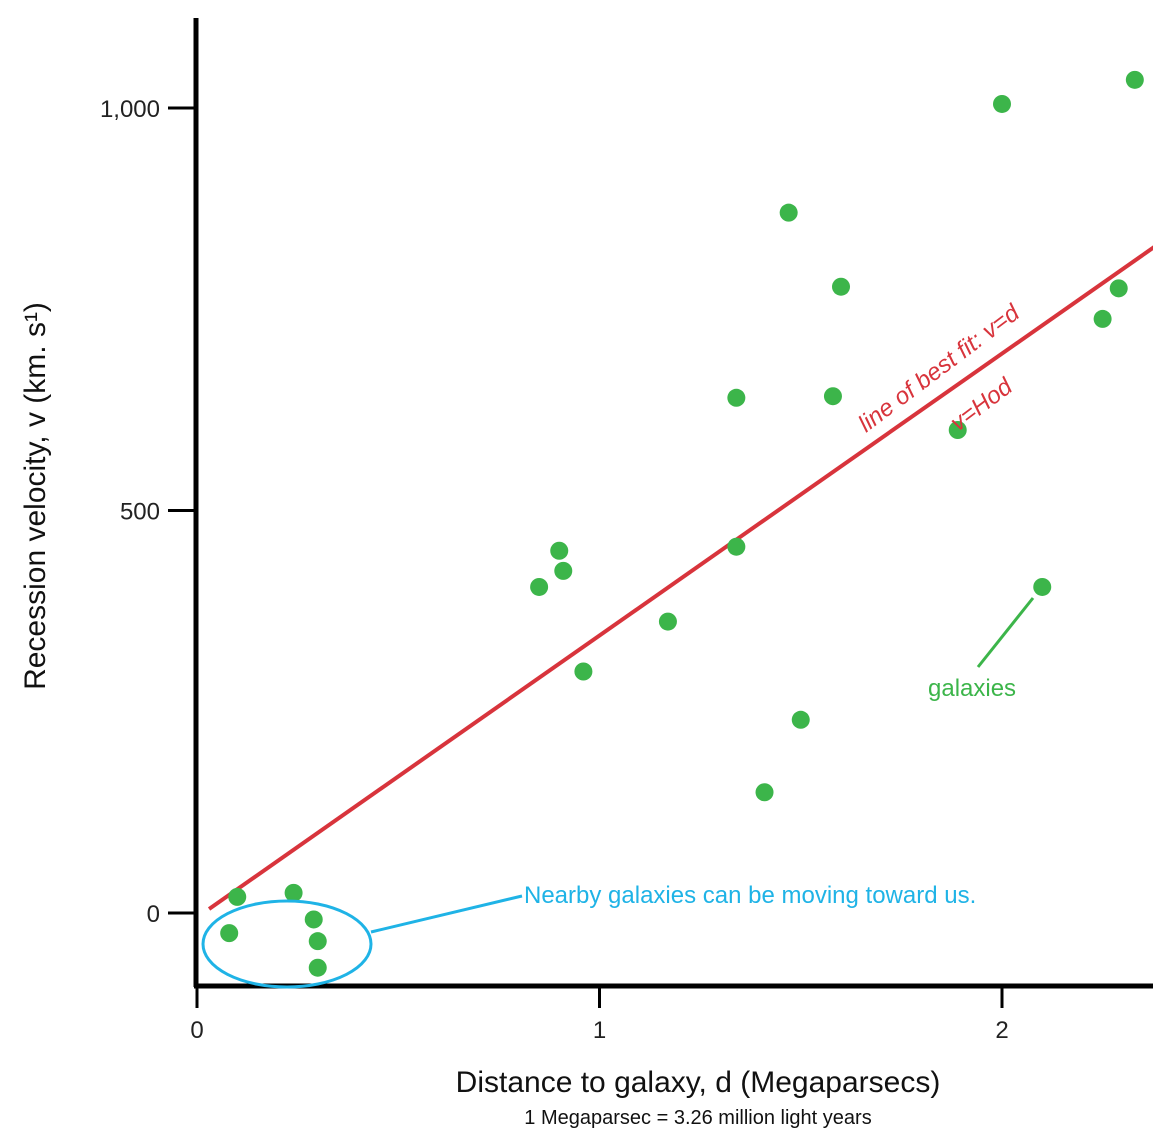 The image size is (1153, 1138). What do you see at coordinates (599, 1030) in the screenshot?
I see `x-tick-label: 1` at bounding box center [599, 1030].